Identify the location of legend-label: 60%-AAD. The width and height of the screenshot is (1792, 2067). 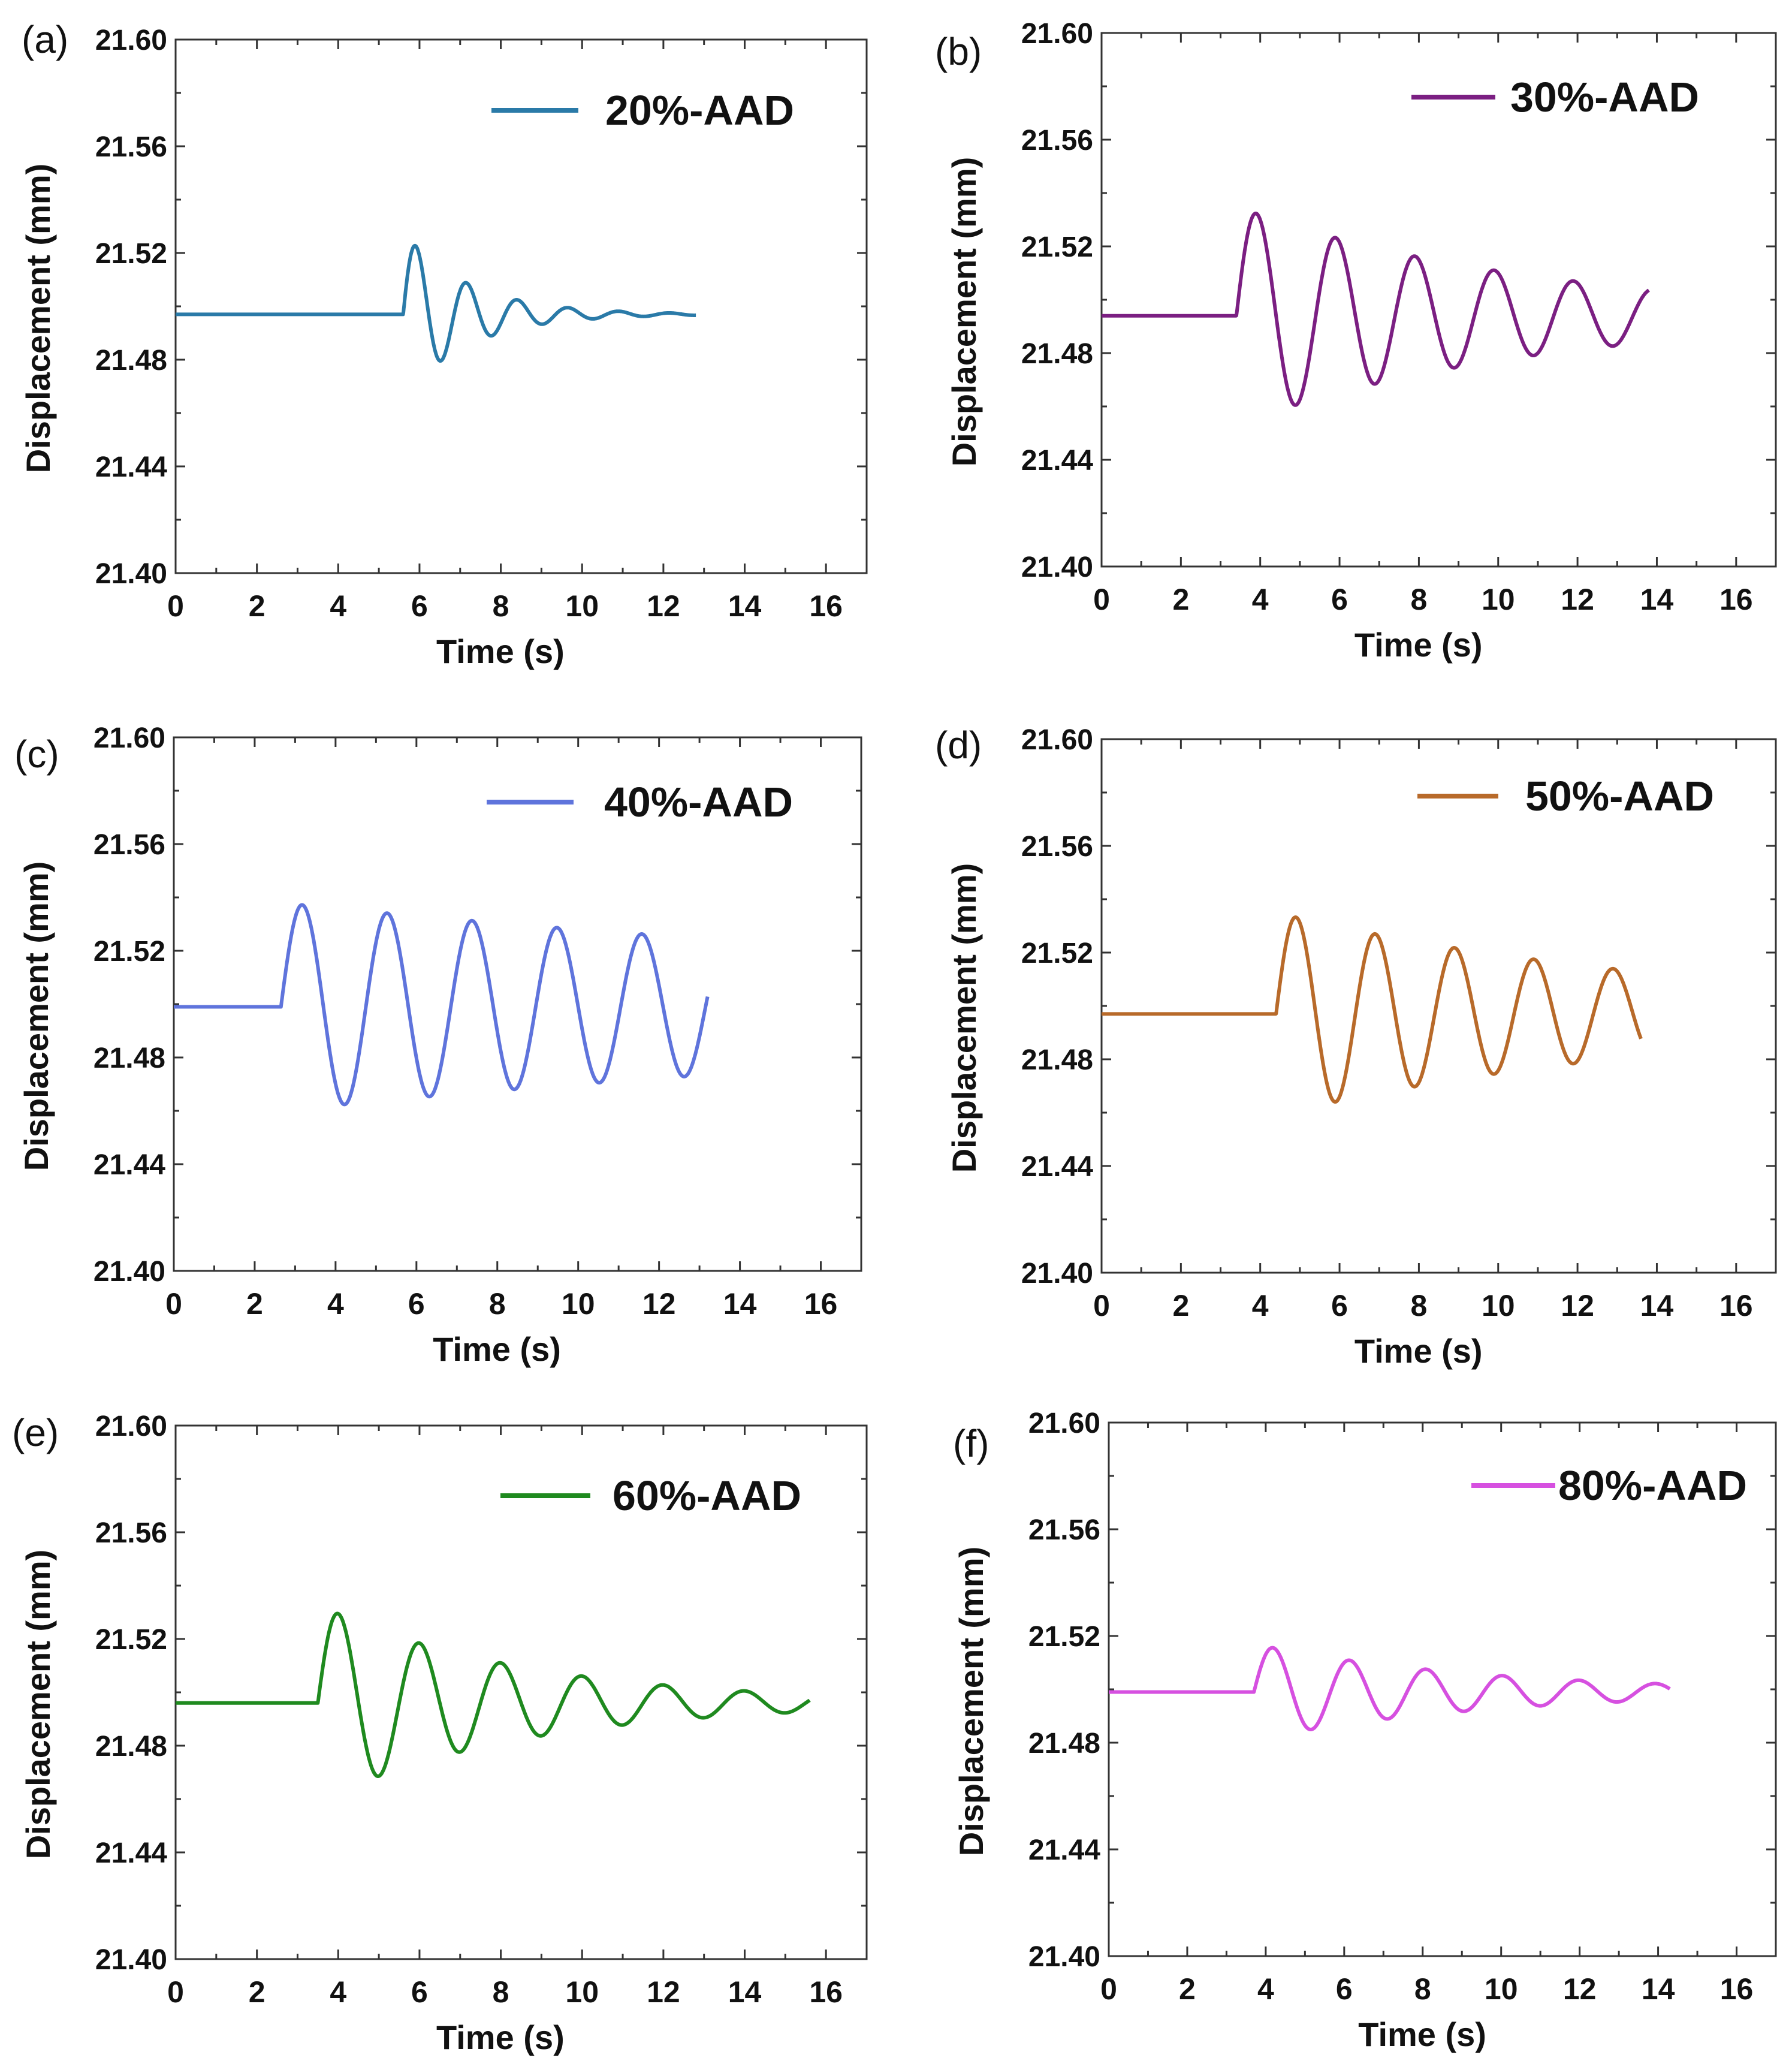
(707, 1496).